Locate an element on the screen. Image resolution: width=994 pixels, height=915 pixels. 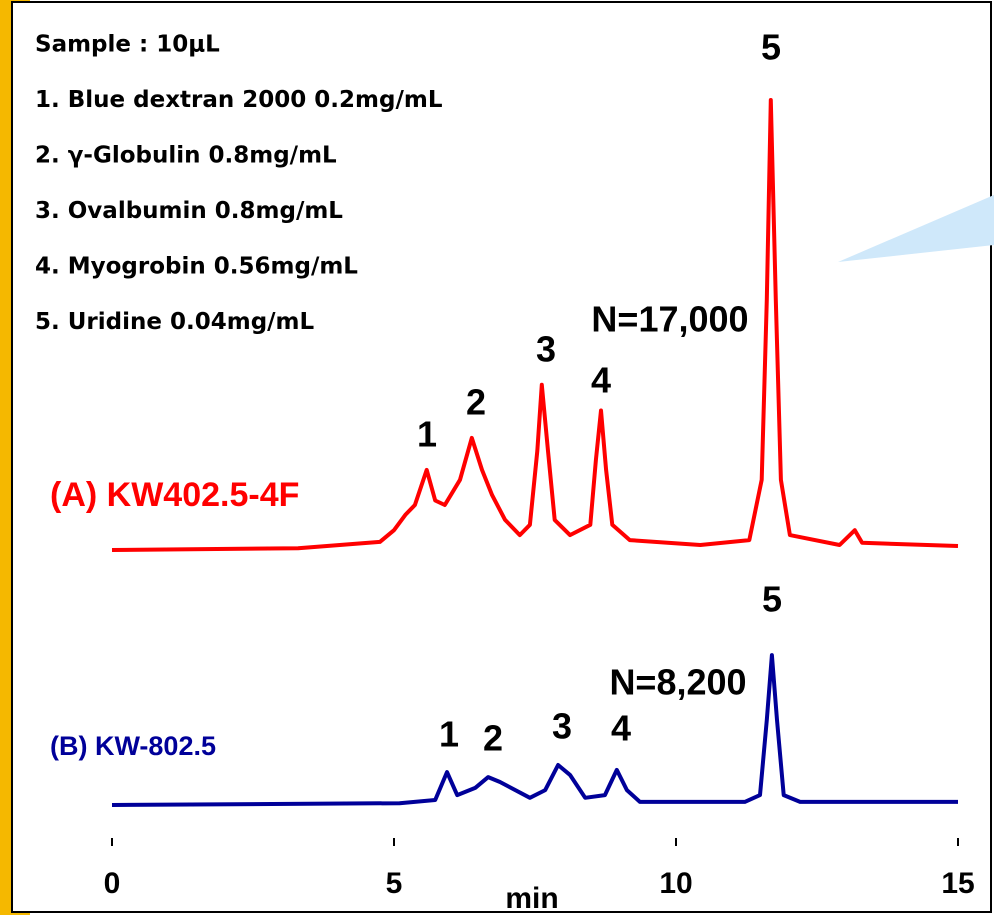
sample-line: 1. Blue dextran 2000 0.2mg/mL is located at coordinates (239, 100).